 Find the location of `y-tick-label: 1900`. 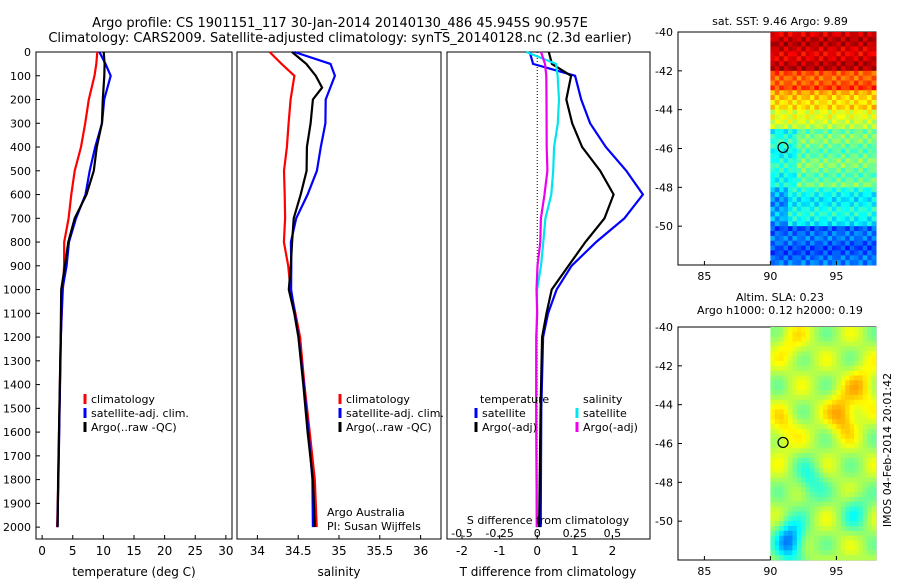

y-tick-label: 1900 is located at coordinates (17, 503).